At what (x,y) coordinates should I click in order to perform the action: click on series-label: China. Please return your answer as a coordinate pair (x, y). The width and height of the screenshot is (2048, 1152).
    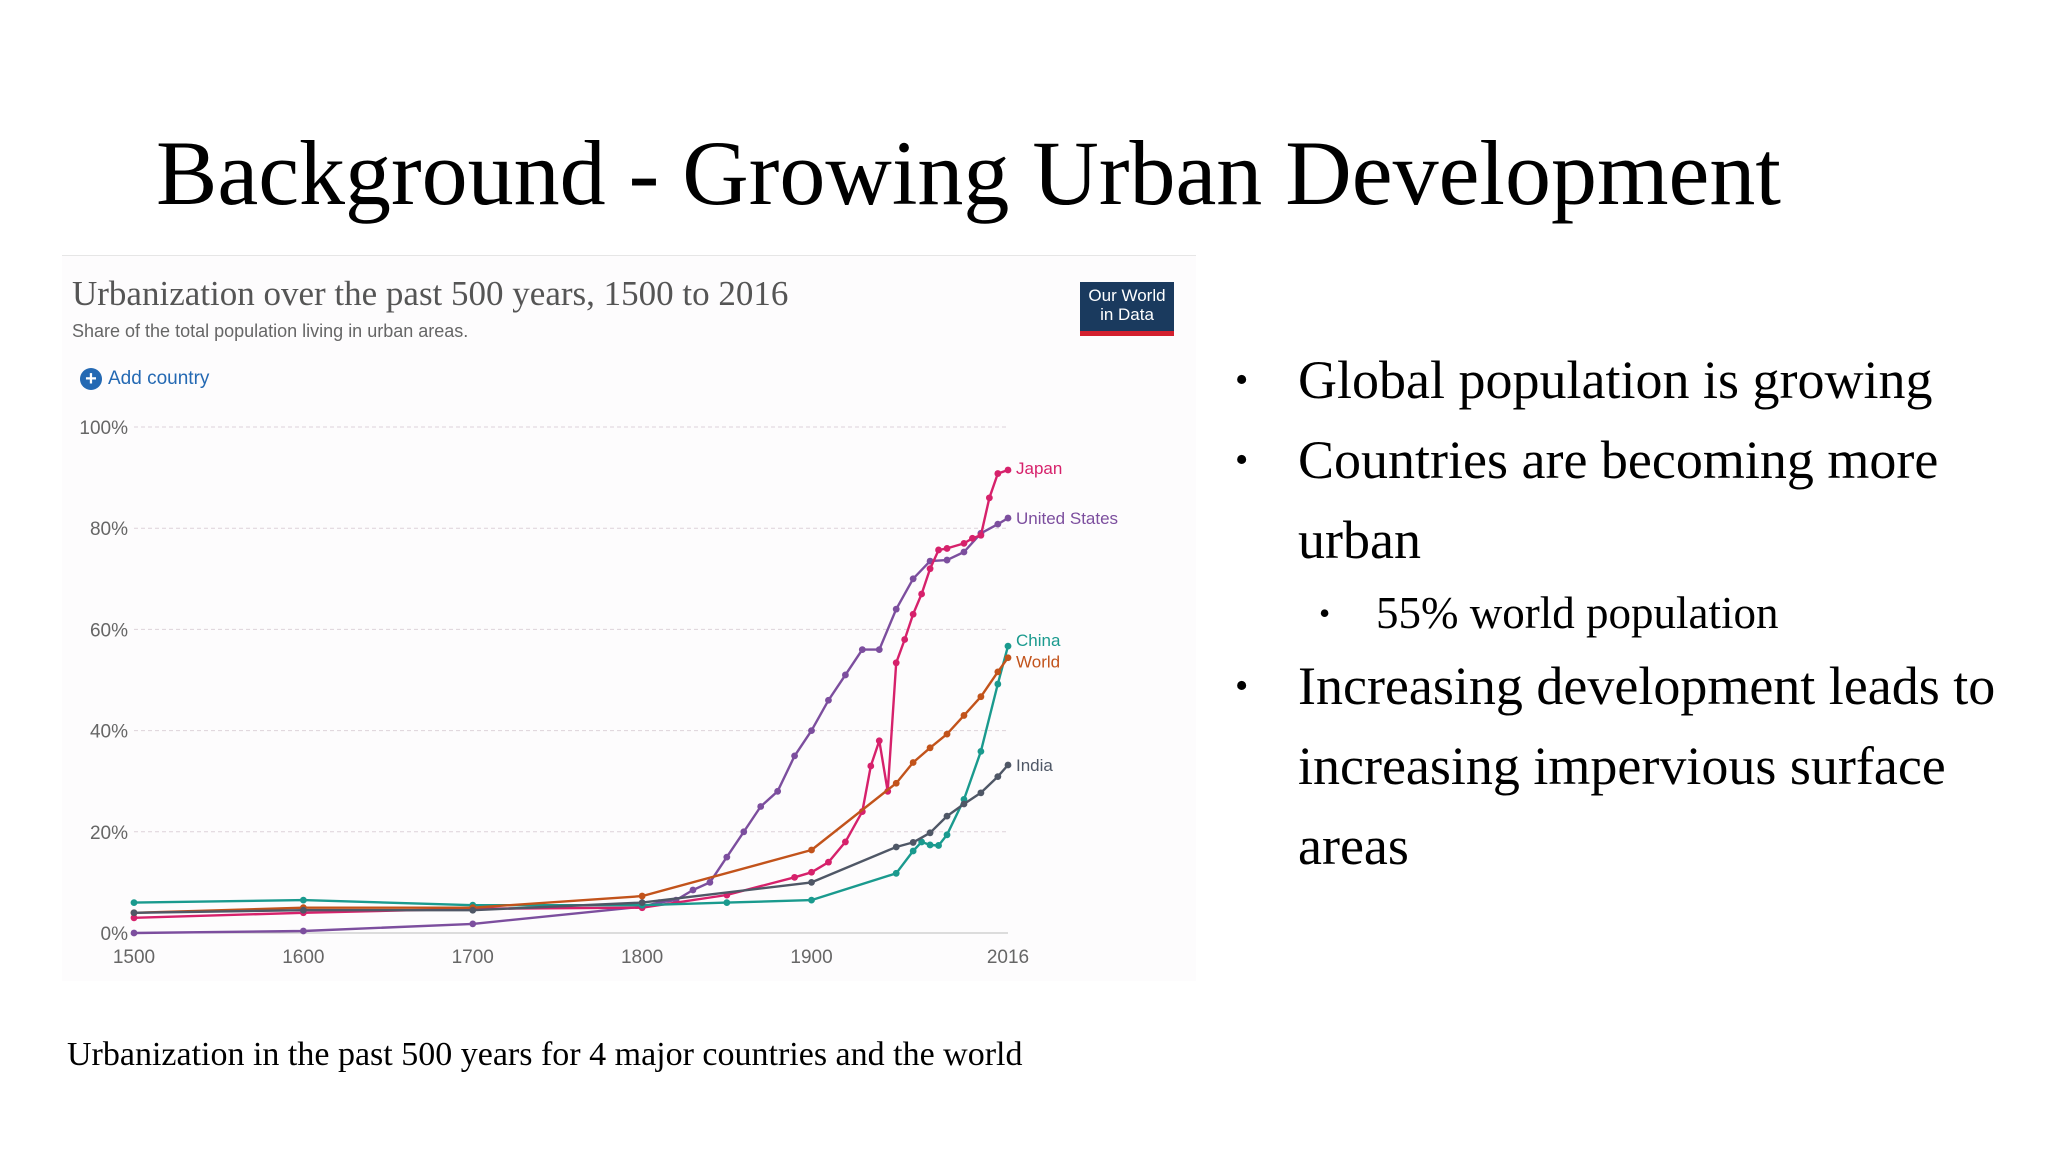
    Looking at the image, I should click on (1038, 640).